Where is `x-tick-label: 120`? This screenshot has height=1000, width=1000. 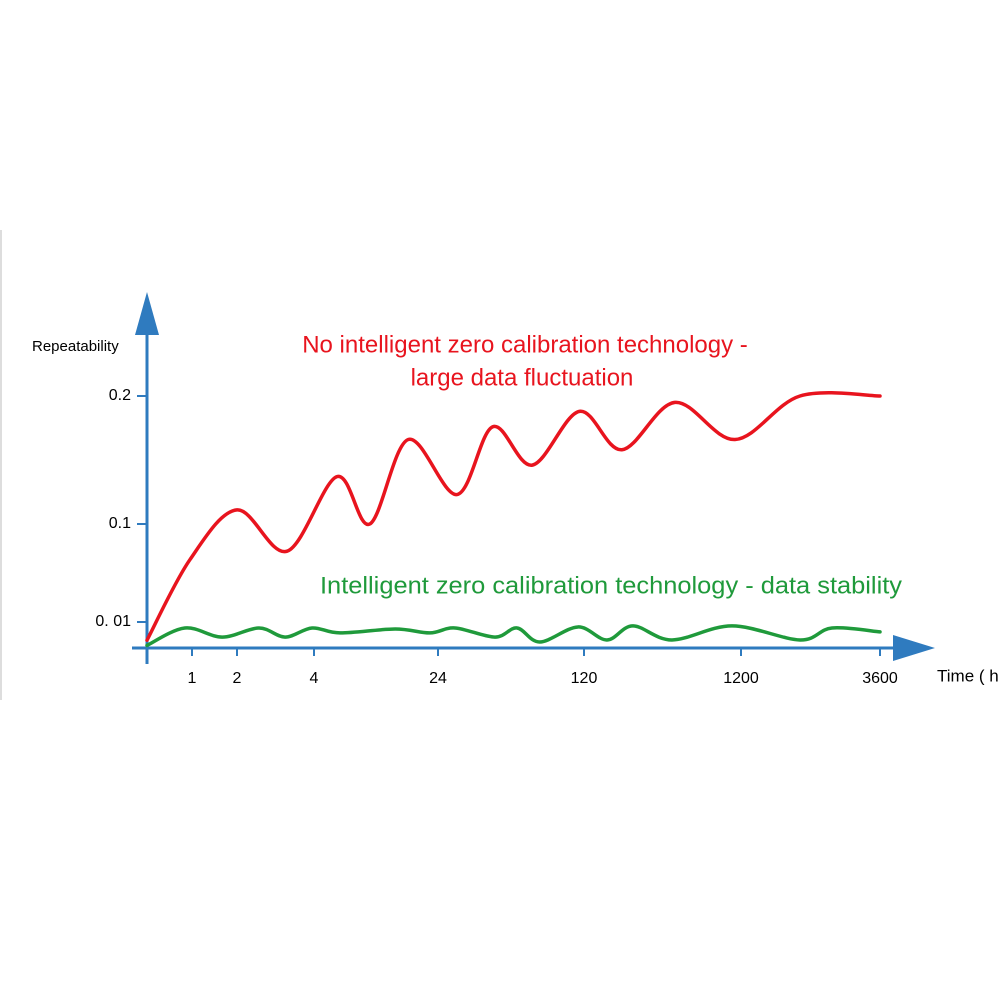
x-tick-label: 120 is located at coordinates (584, 678).